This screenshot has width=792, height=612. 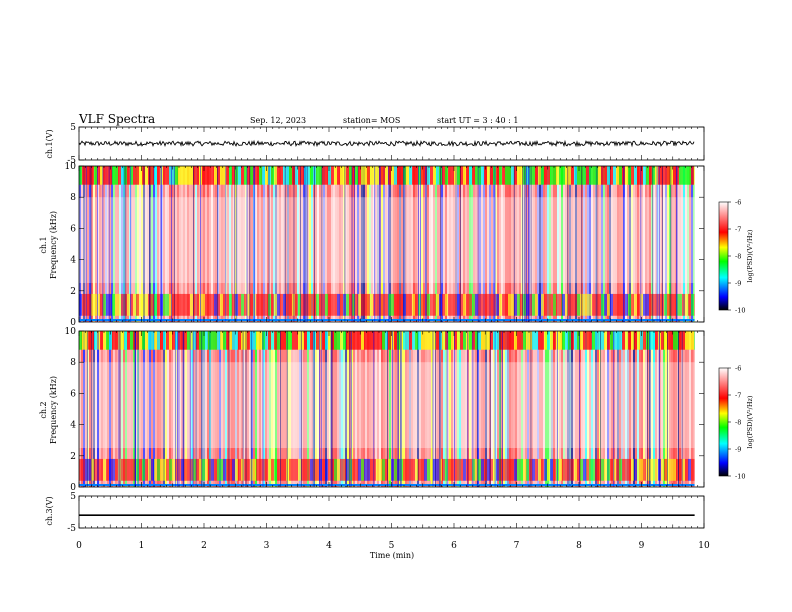 I want to click on colorbar-tick-label: -7, so click(x=738, y=396).